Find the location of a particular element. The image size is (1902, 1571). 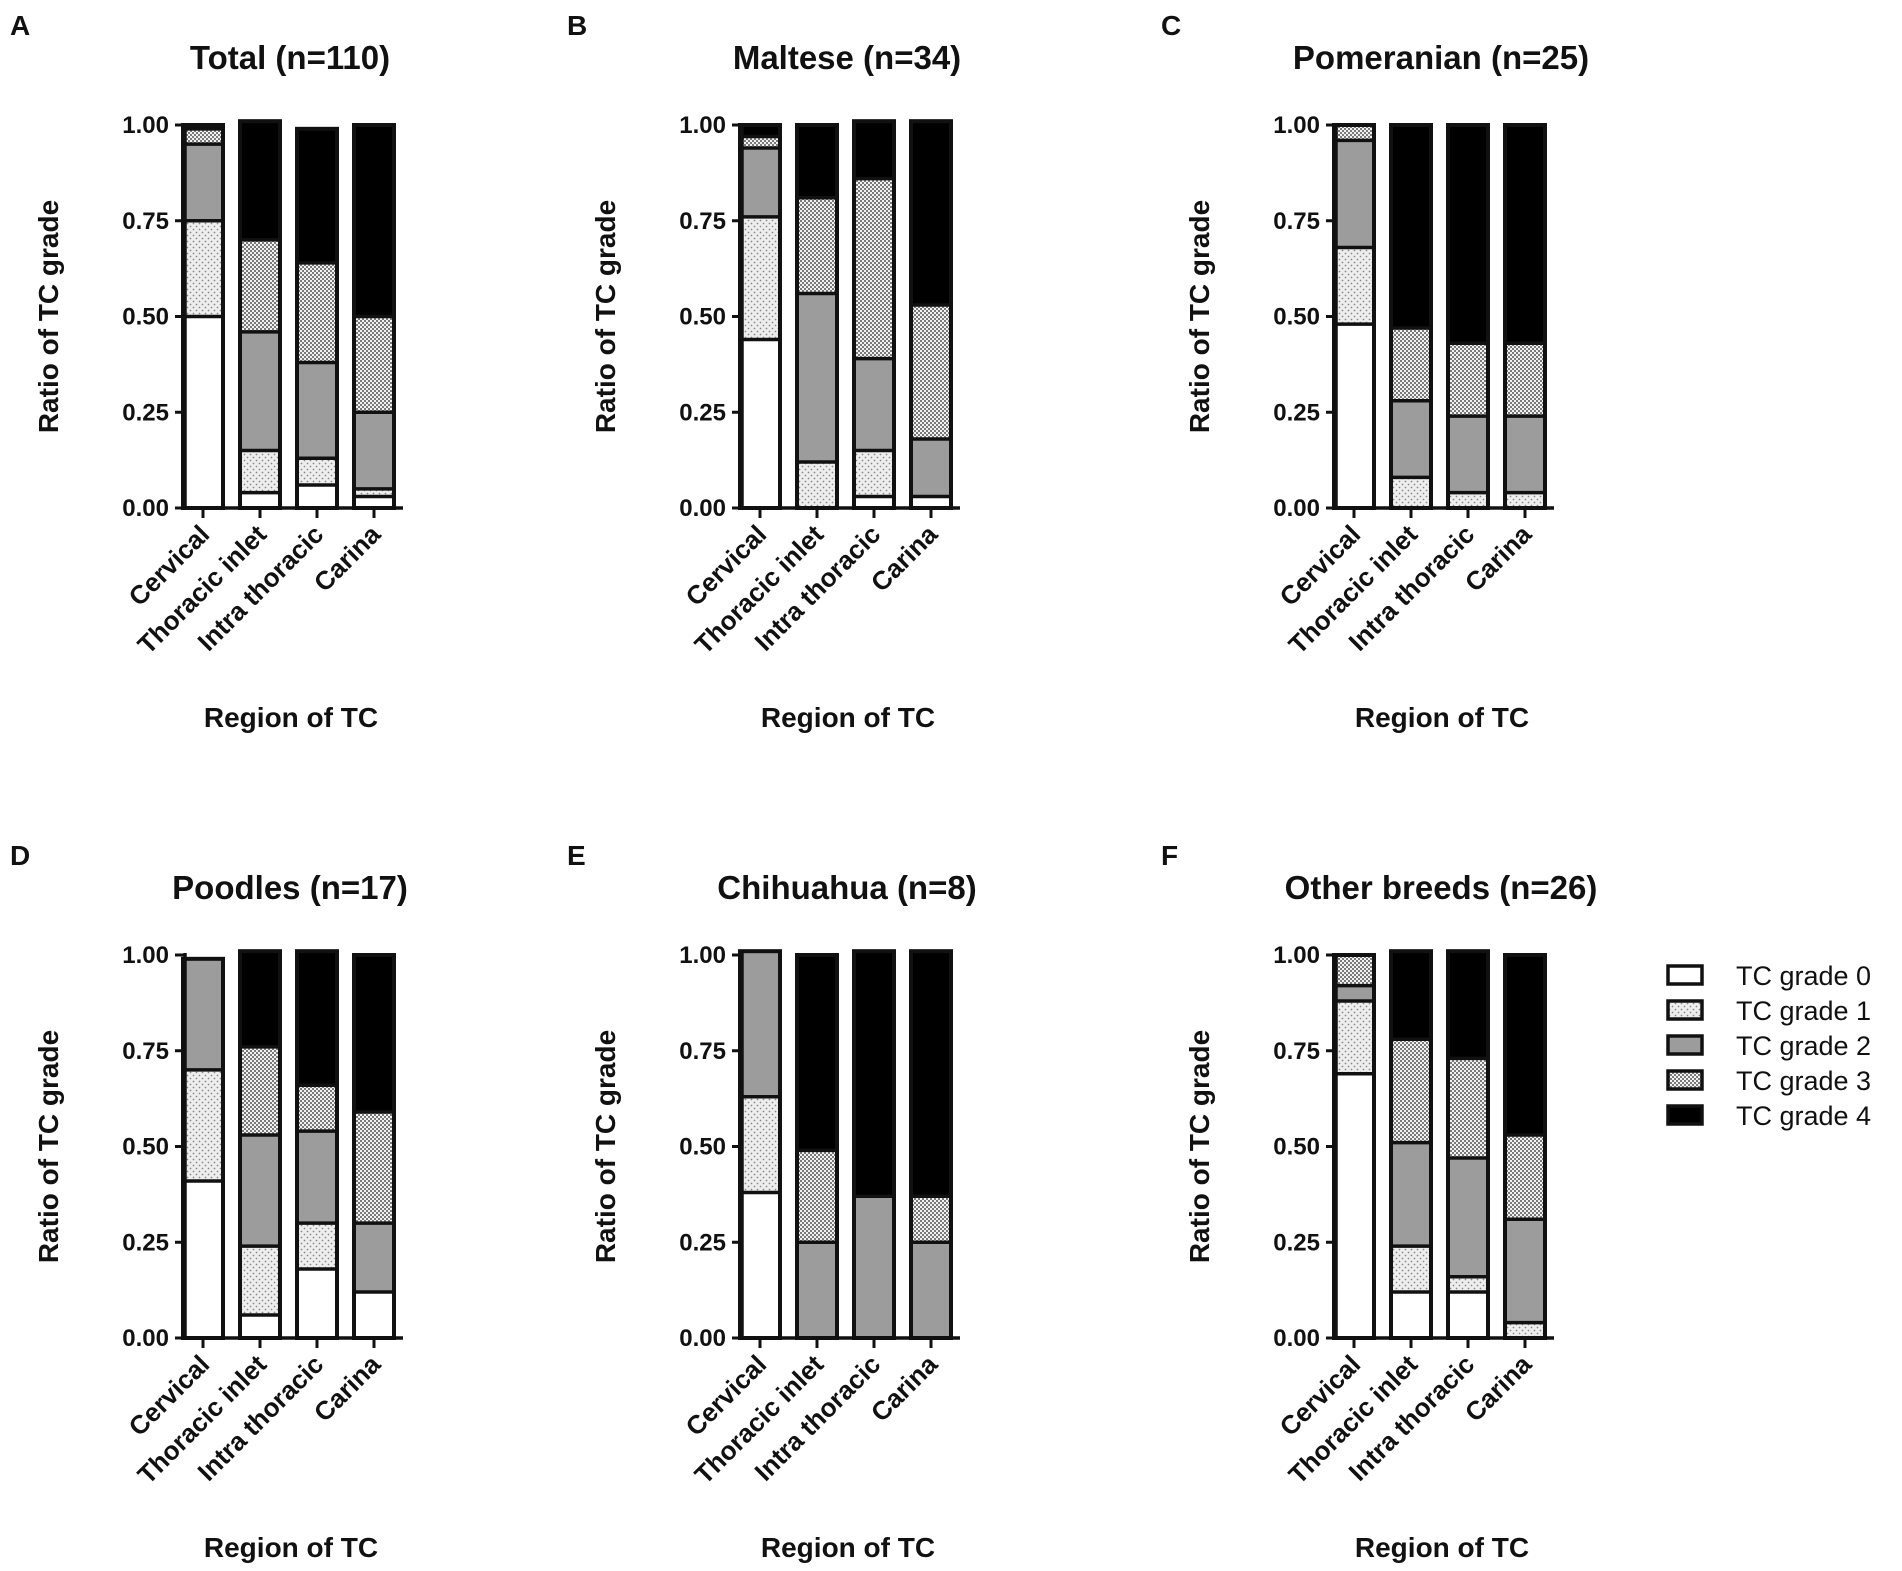

panel-e-y-tick-label: 0.50 is located at coordinates (702, 1147).